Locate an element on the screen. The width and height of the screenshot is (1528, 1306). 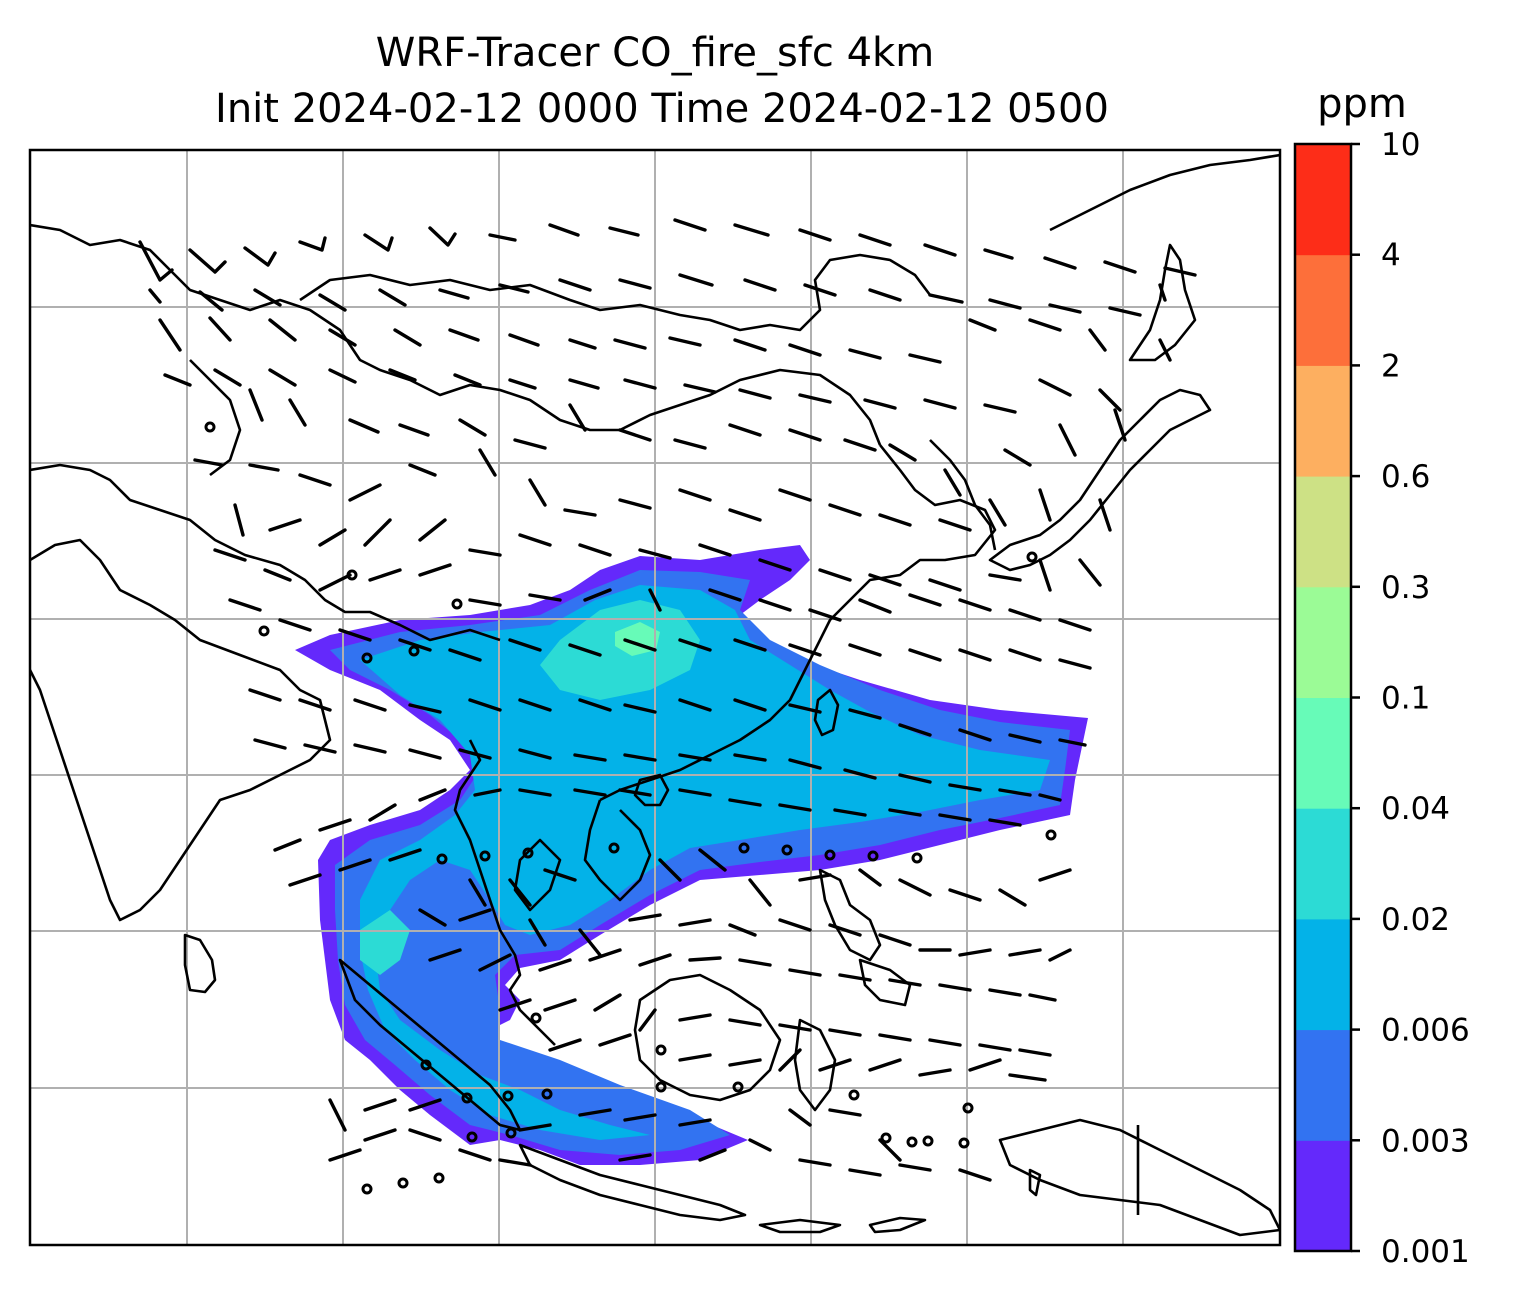
colorbar-tick-label: 0.1 is located at coordinates (1405, 699).